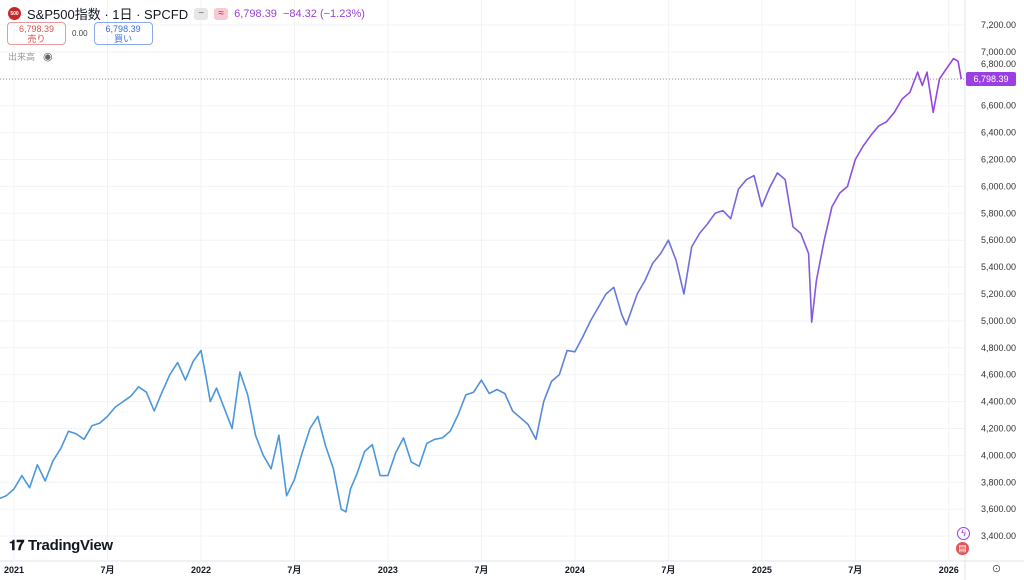 The image size is (1024, 580). I want to click on price-change: −84.32 (−1.23%), so click(323, 13).